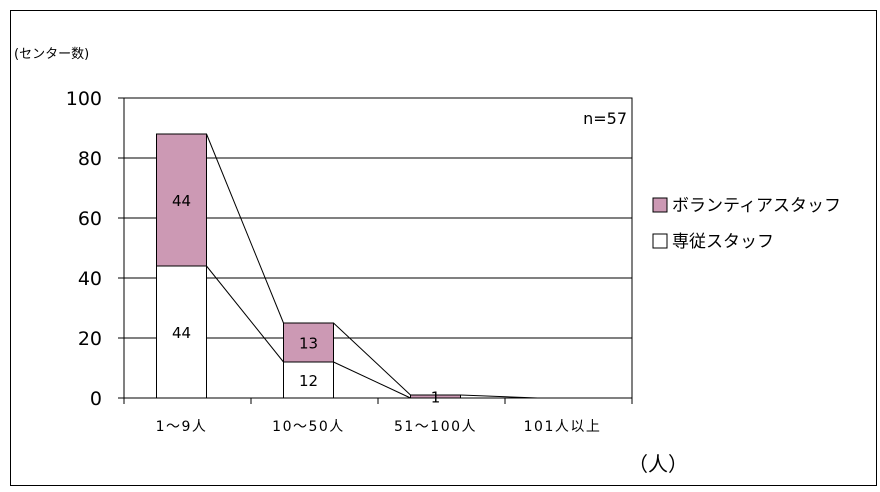 The image size is (880, 492). Describe the element at coordinates (95, 249) in the screenshot. I see `y-axis-ticks: 0 20 40 60 80 100` at that location.